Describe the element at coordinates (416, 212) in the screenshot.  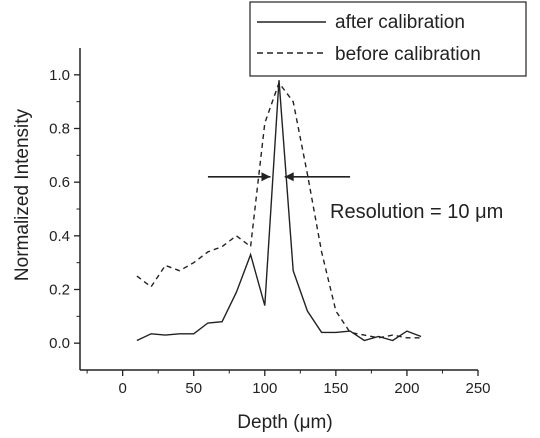
I see `resolution-annotation: Resolution = 10 μm` at that location.